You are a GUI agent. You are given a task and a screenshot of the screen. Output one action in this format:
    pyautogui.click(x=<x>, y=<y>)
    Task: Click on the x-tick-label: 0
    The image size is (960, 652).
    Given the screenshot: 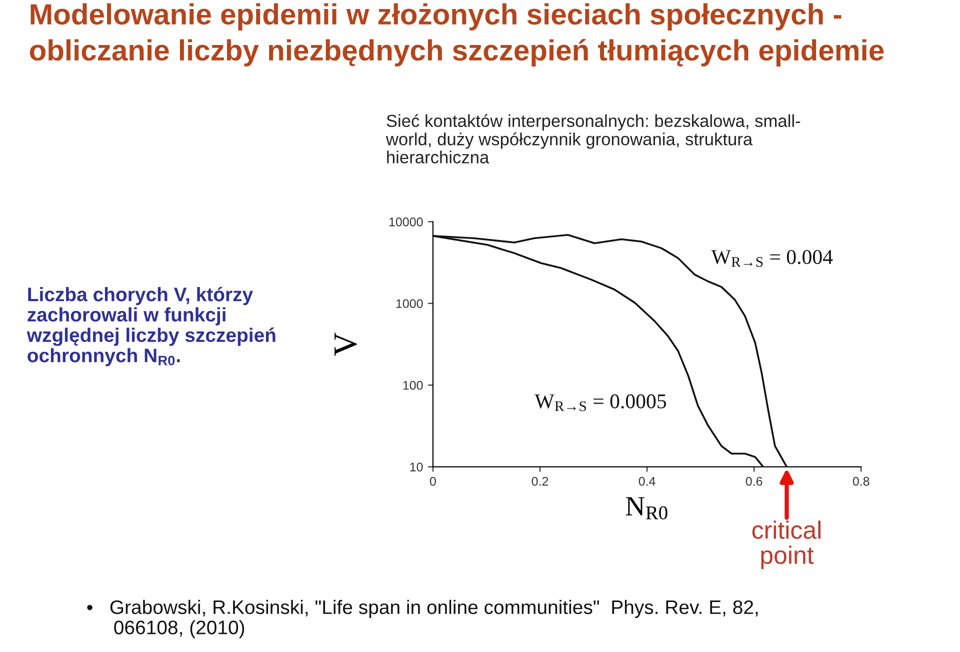 What is the action you would take?
    pyautogui.click(x=433, y=481)
    